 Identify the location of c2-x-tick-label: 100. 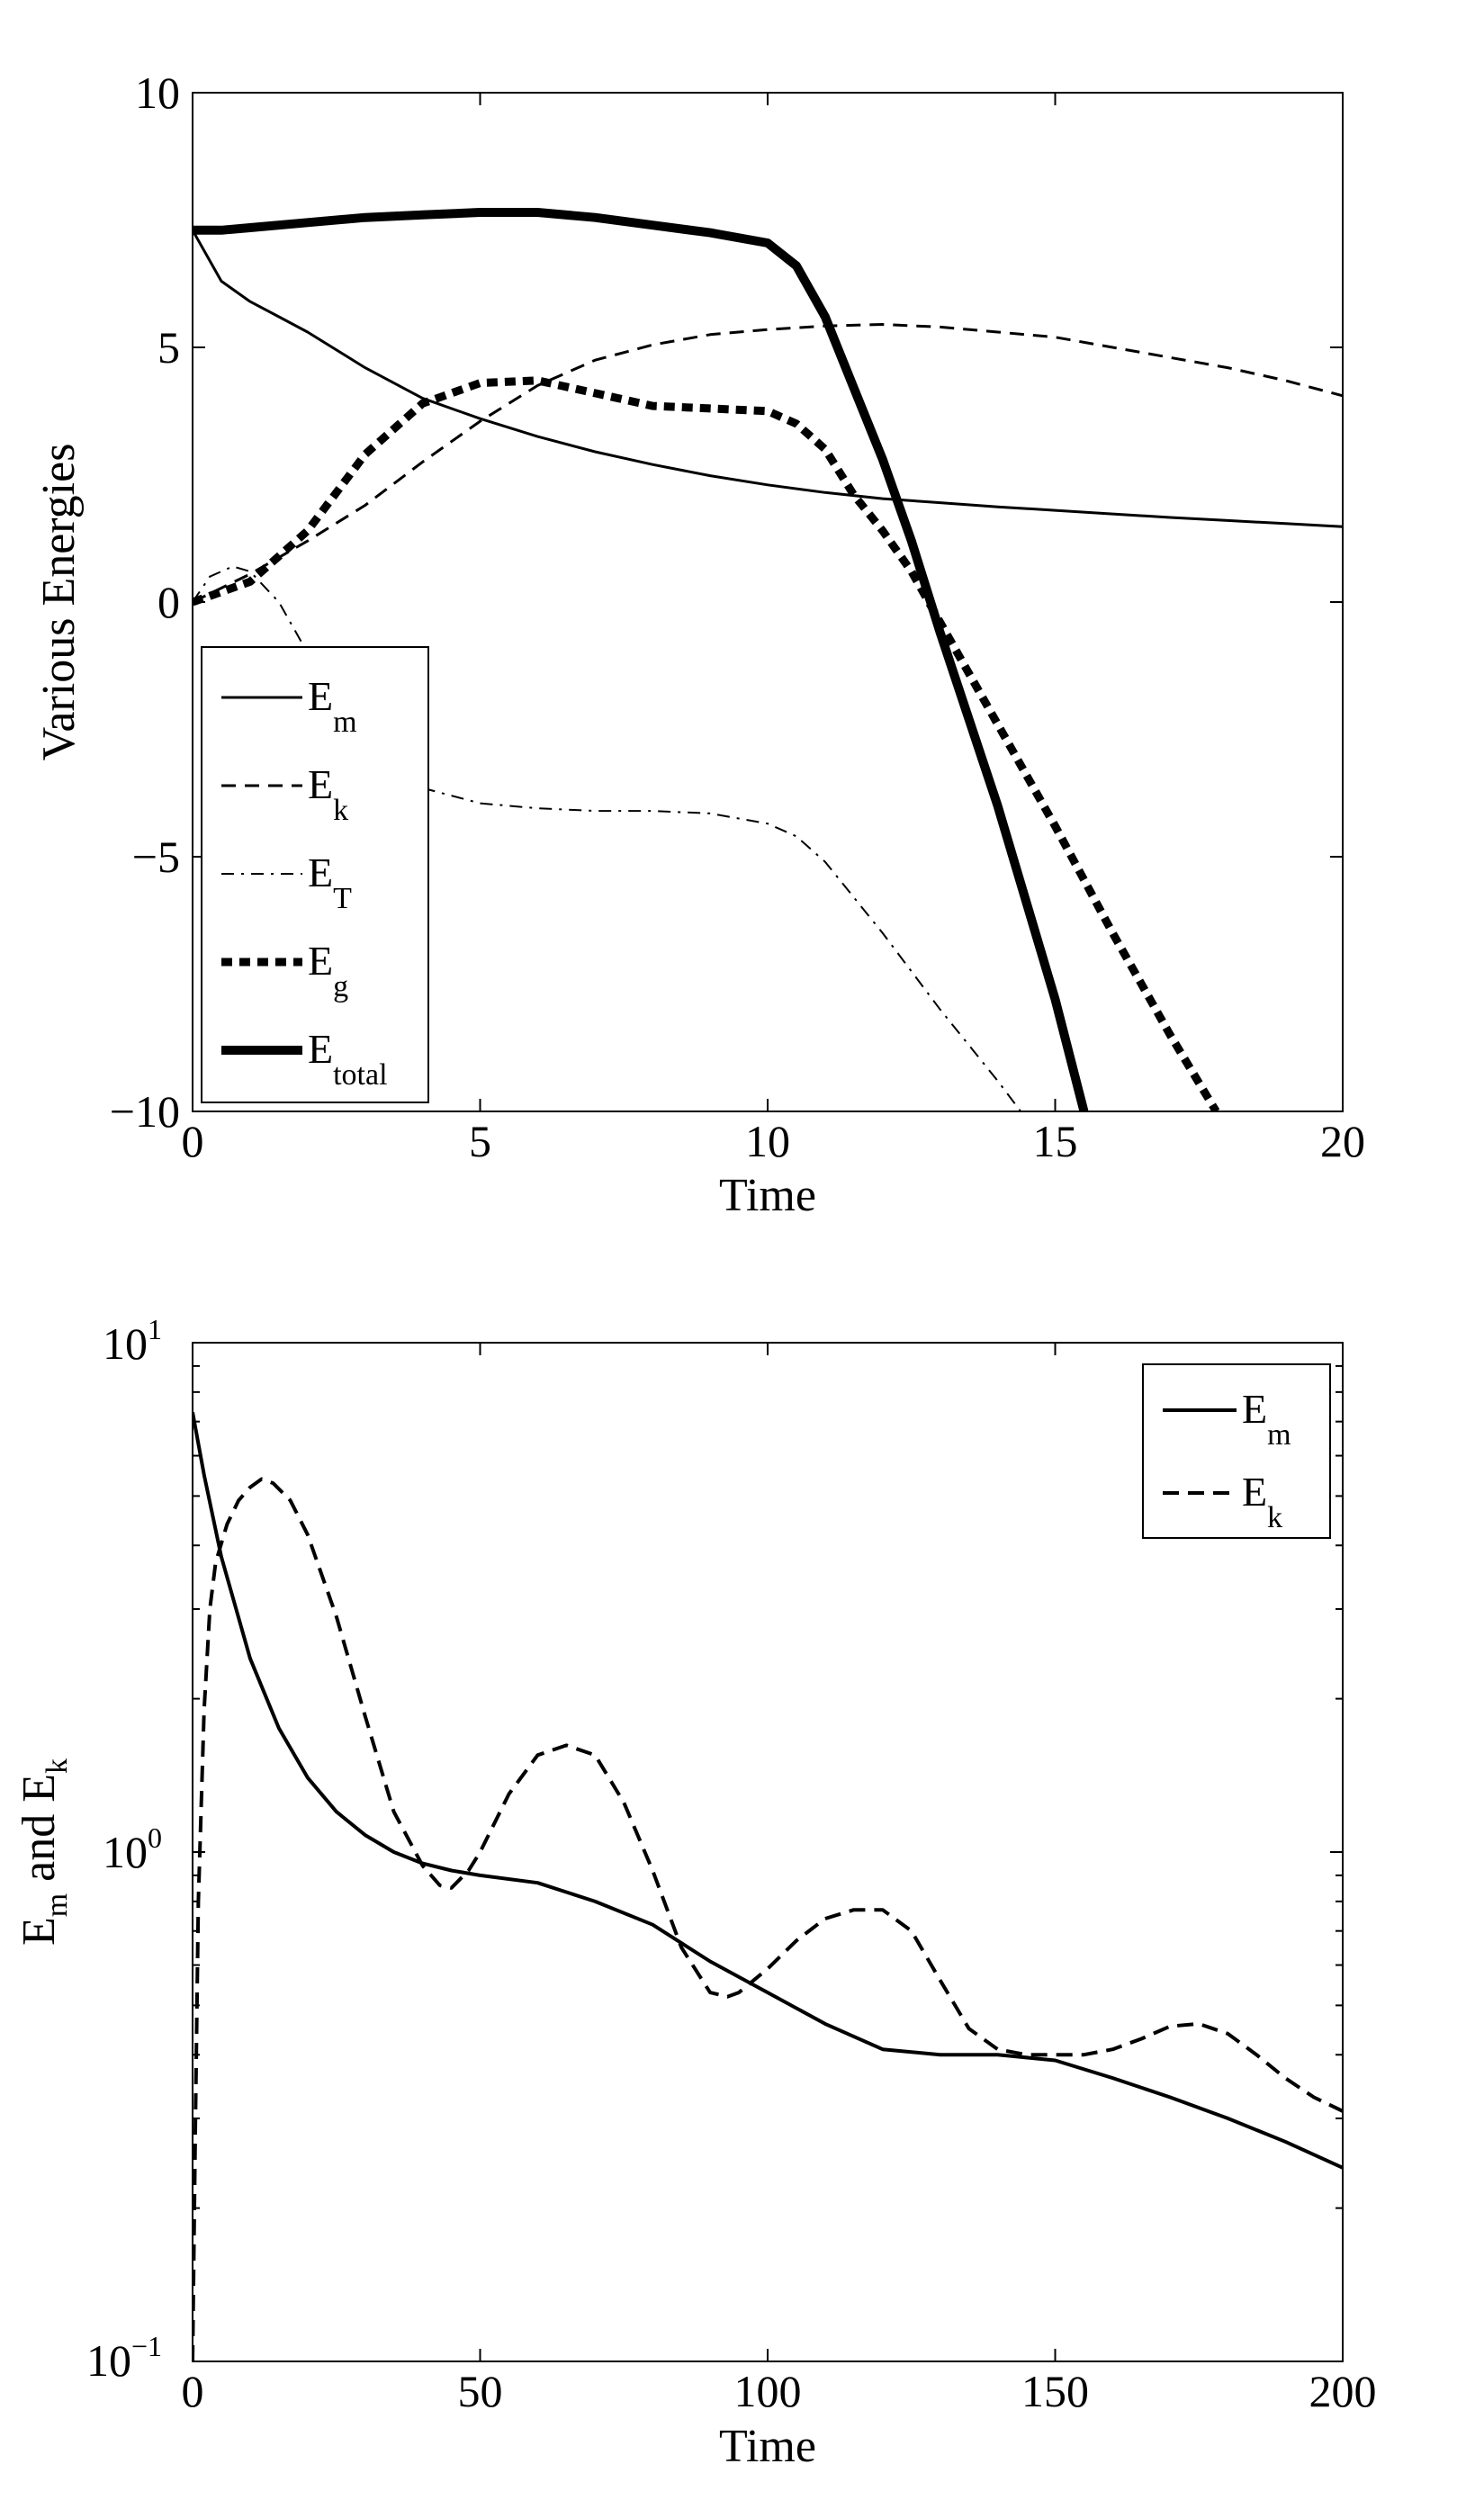
(768, 2391).